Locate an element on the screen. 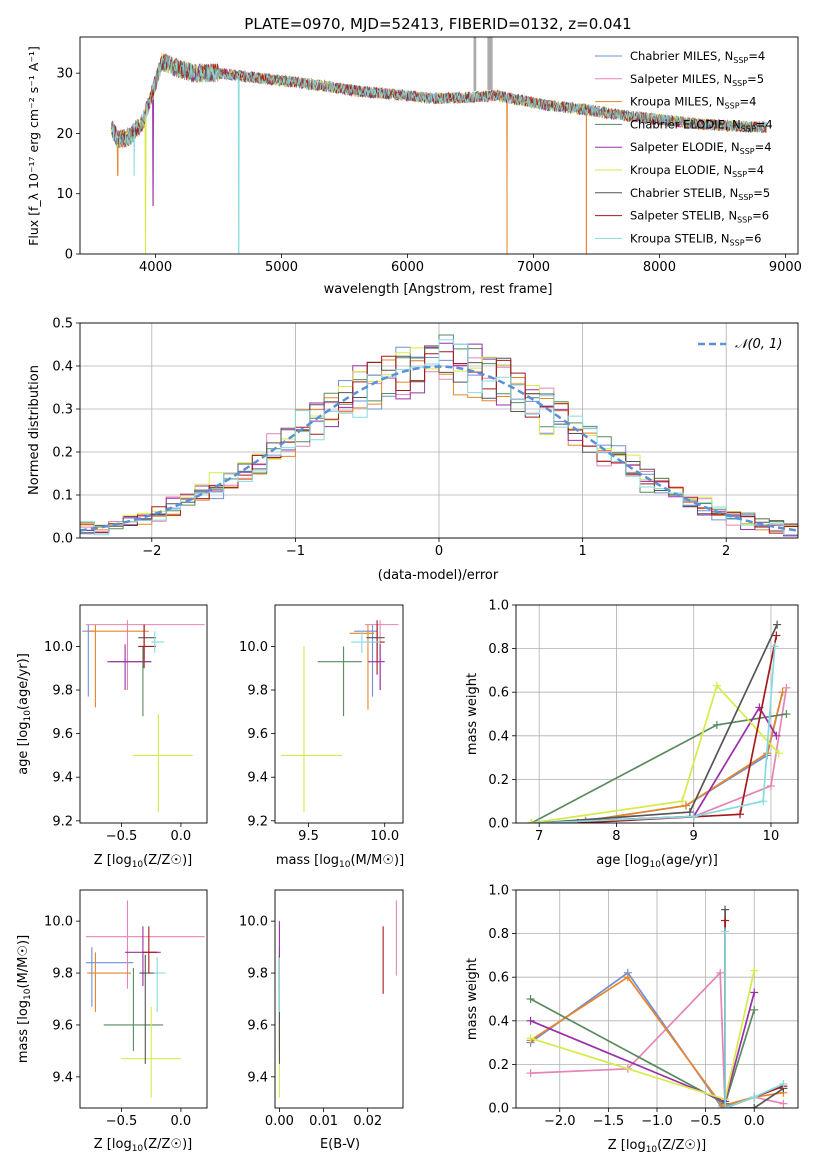 The image size is (819, 1170). mass_vs_ebv-chart-plot-area is located at coordinates (337, 999).